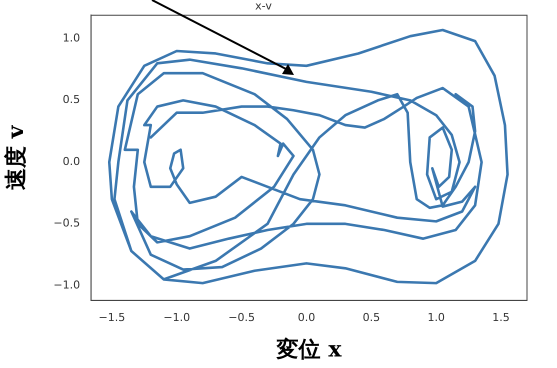 This screenshot has height=368, width=557. What do you see at coordinates (71, 99) in the screenshot?
I see `y-tick-label: 0.5` at bounding box center [71, 99].